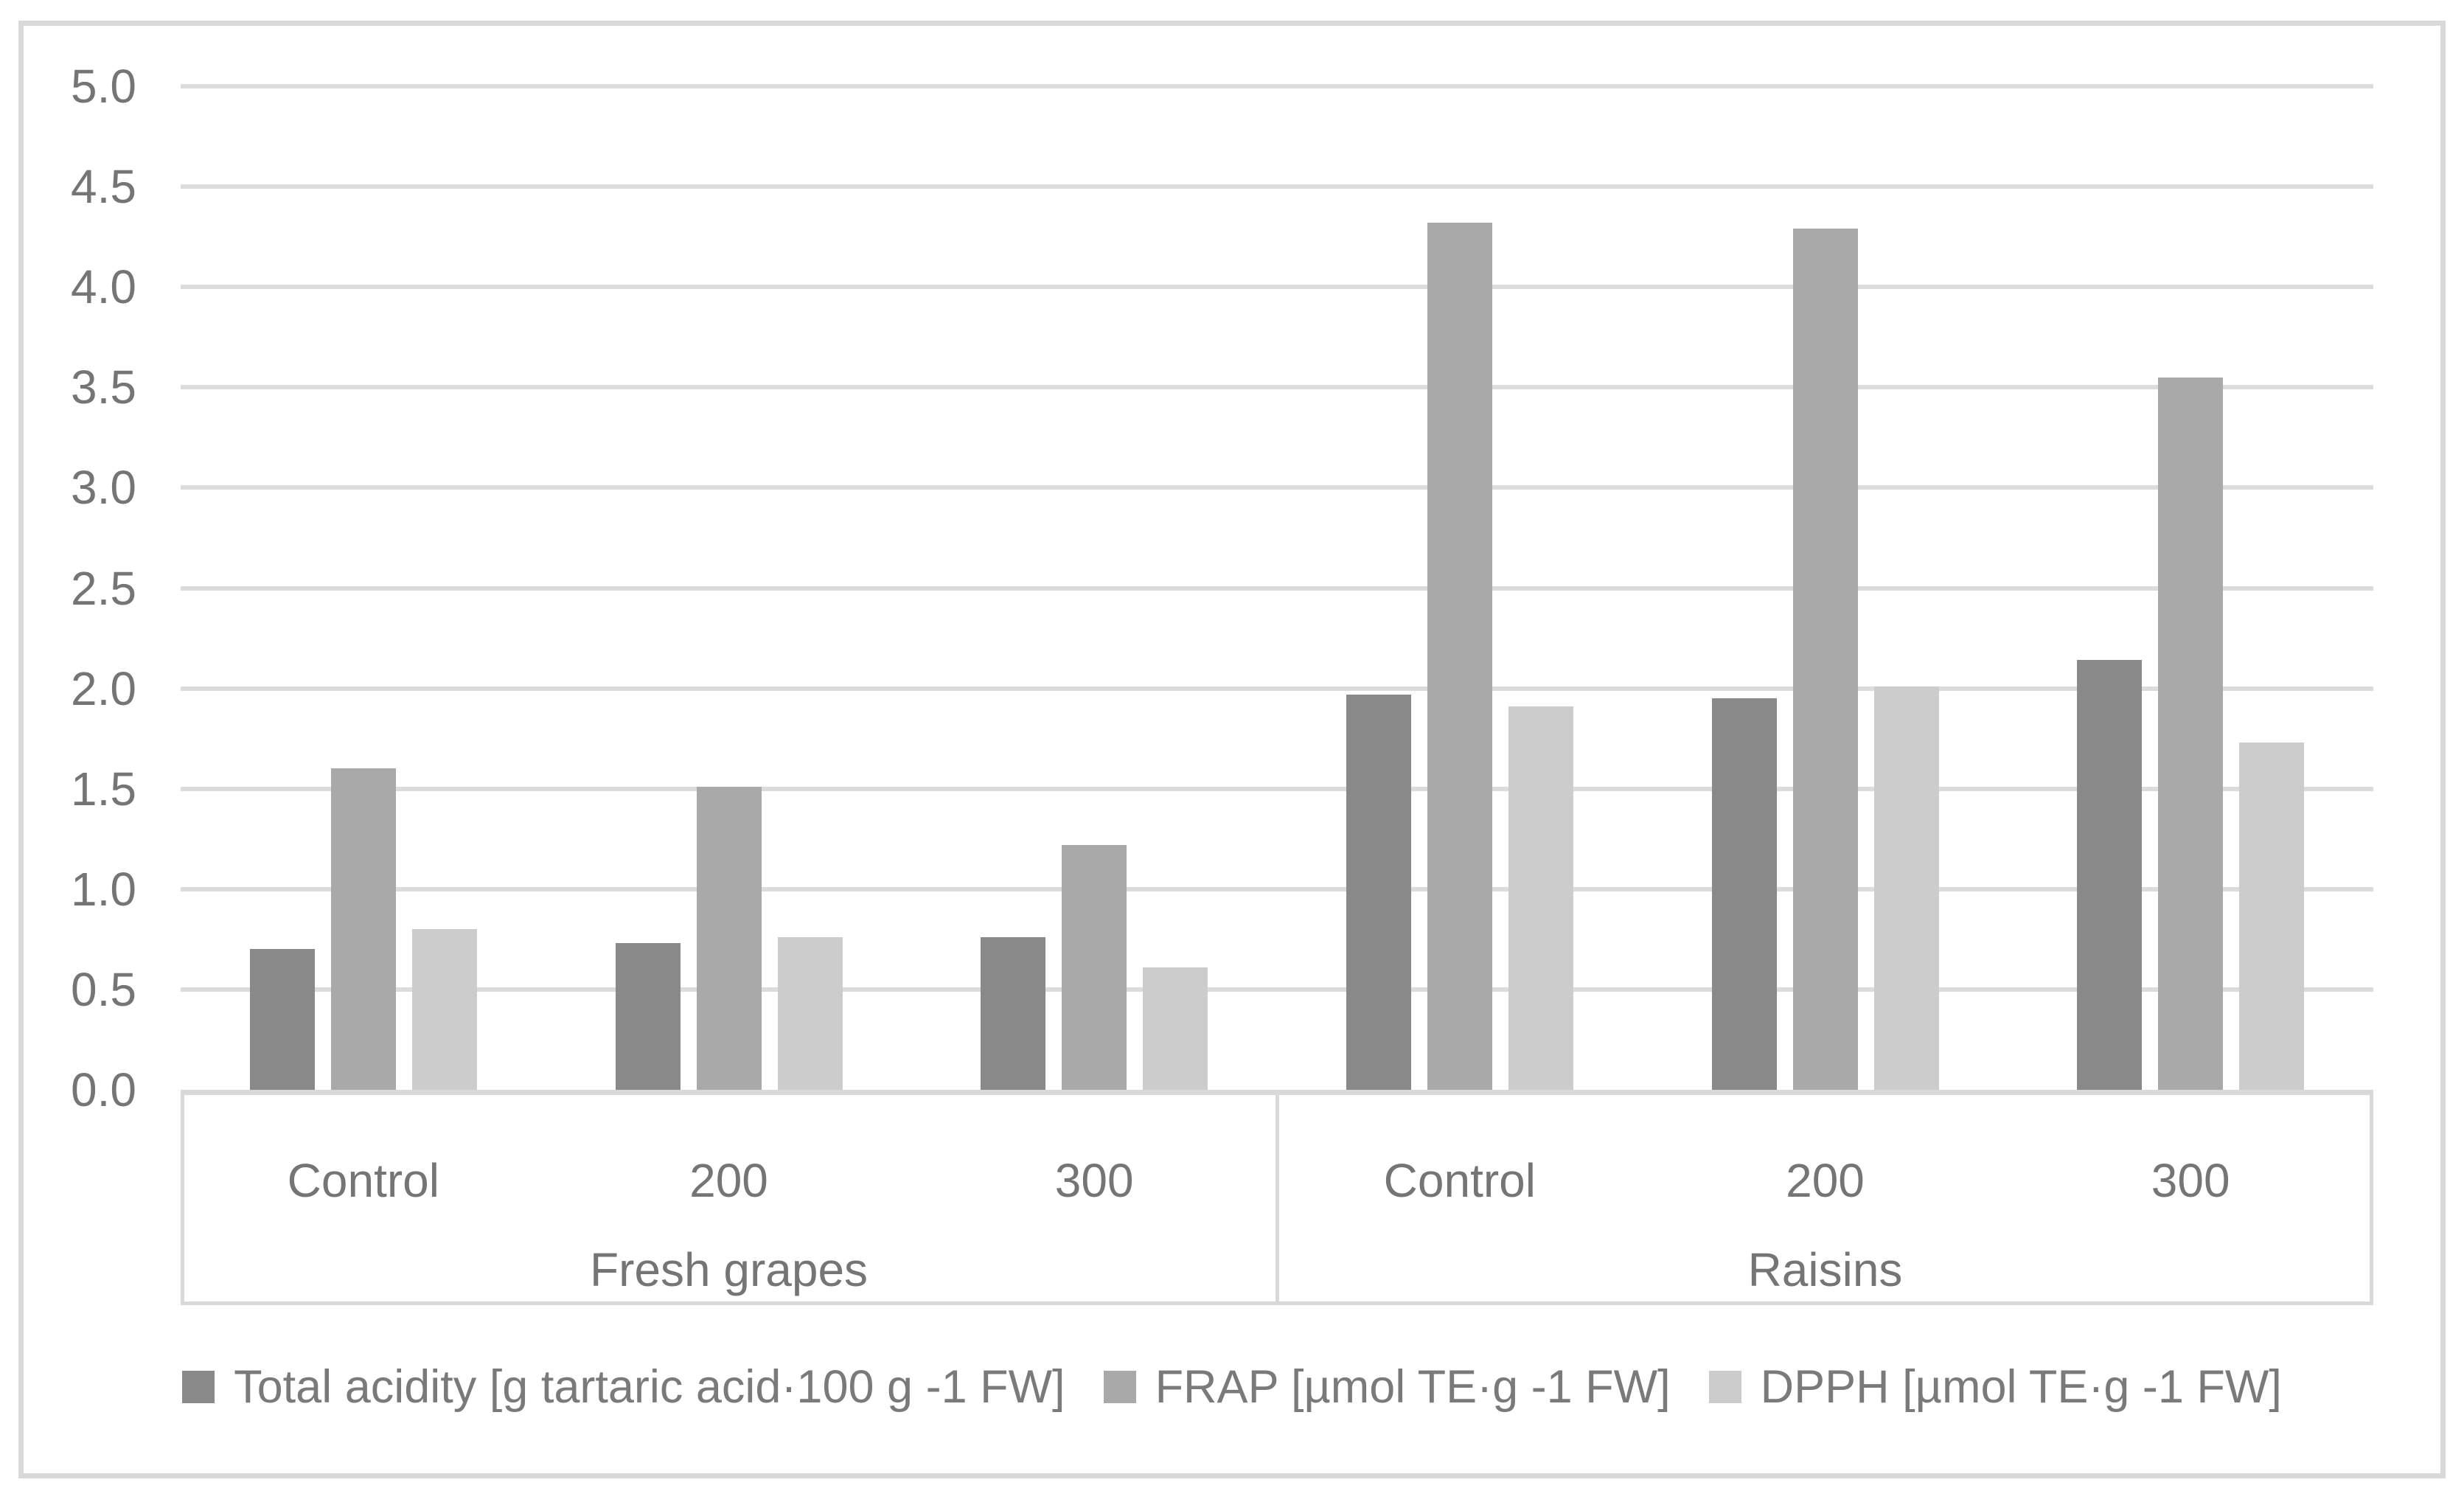 This screenshot has width=2464, height=1502. Describe the element at coordinates (103, 287) in the screenshot. I see `y-axis-tick-label: 4.0` at that location.